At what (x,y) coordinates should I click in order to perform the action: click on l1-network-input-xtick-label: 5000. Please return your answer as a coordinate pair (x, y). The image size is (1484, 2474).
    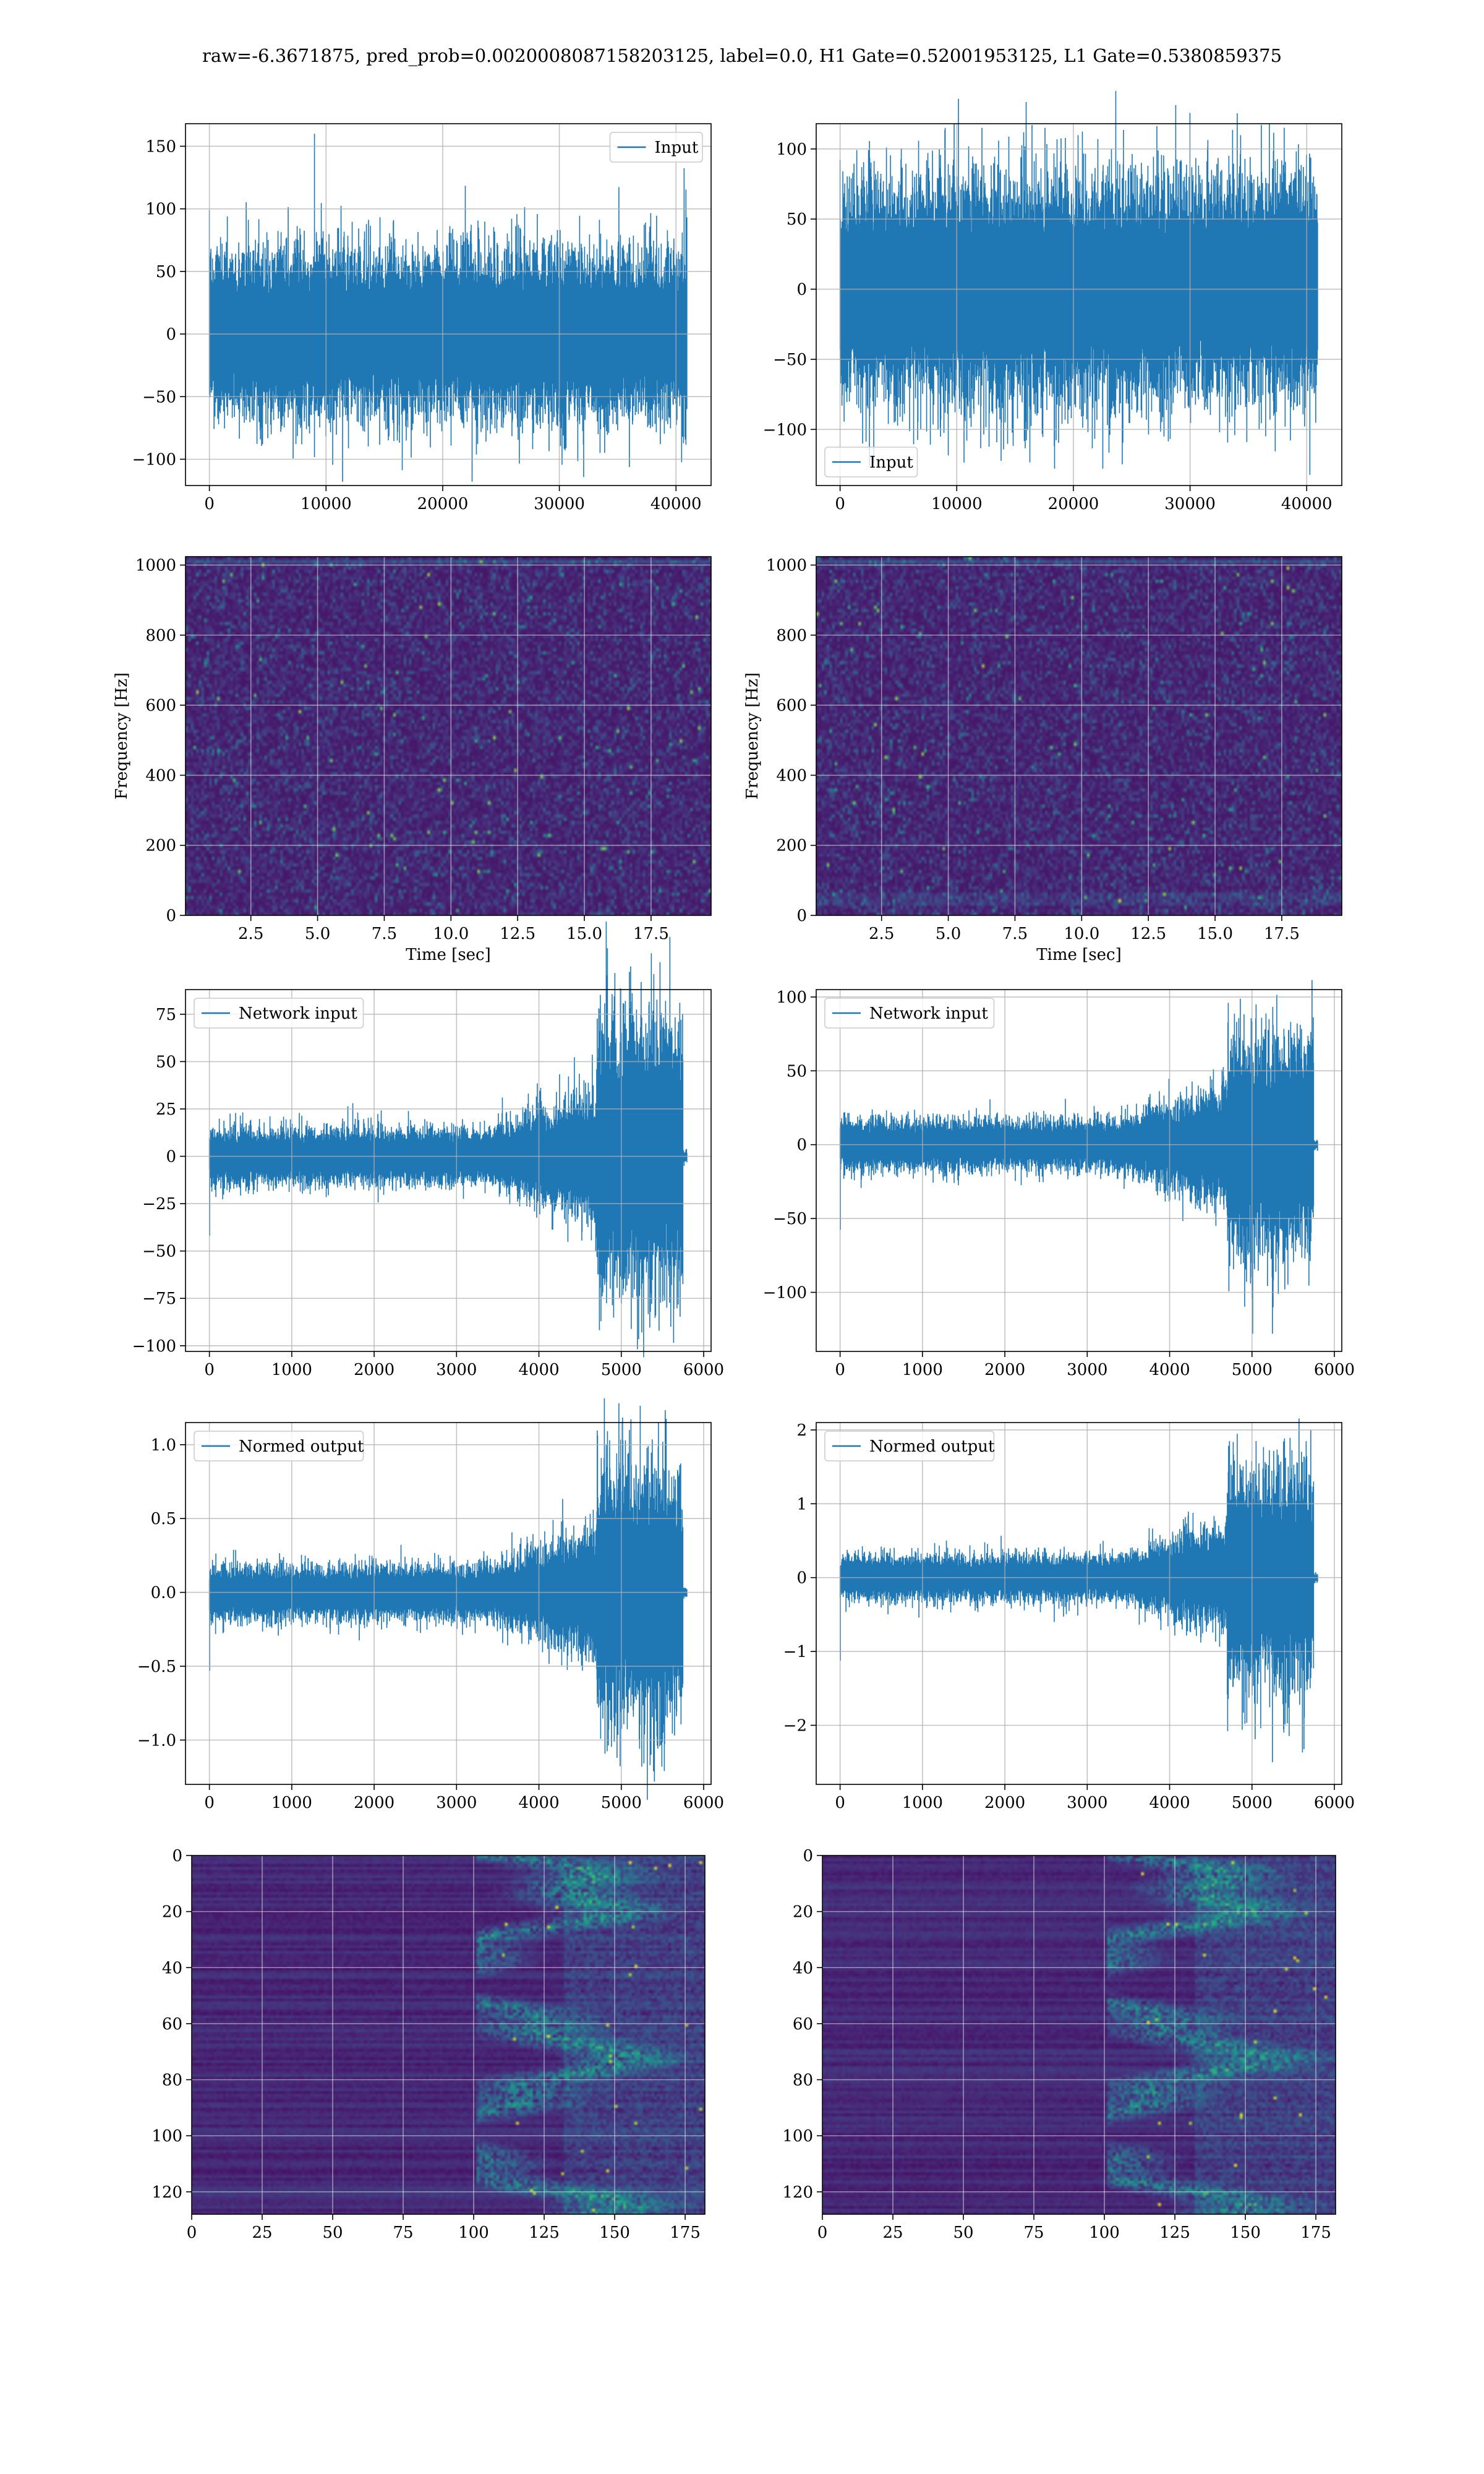
    Looking at the image, I should click on (1252, 1370).